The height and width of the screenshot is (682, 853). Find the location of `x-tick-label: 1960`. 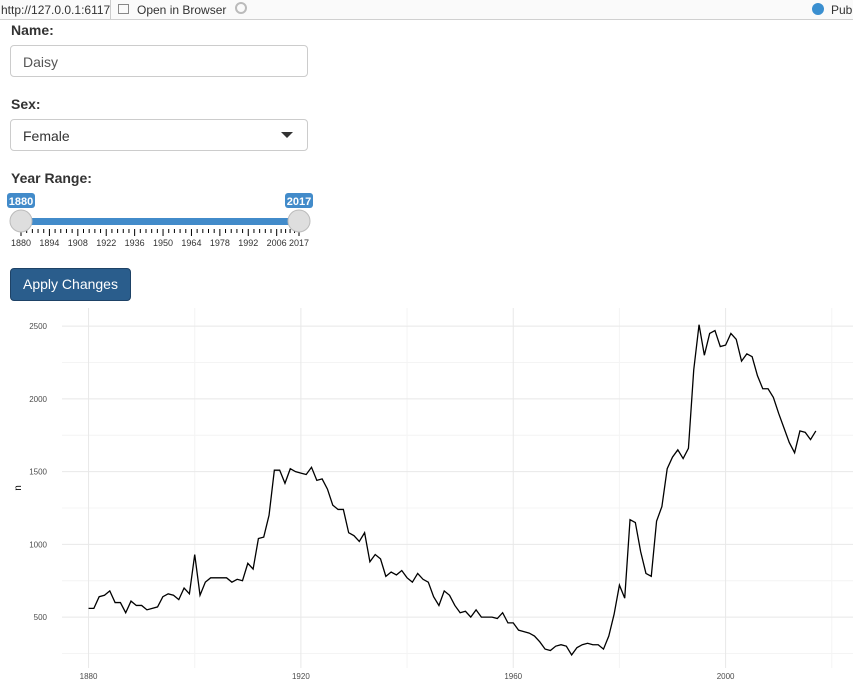

x-tick-label: 1960 is located at coordinates (513, 676).